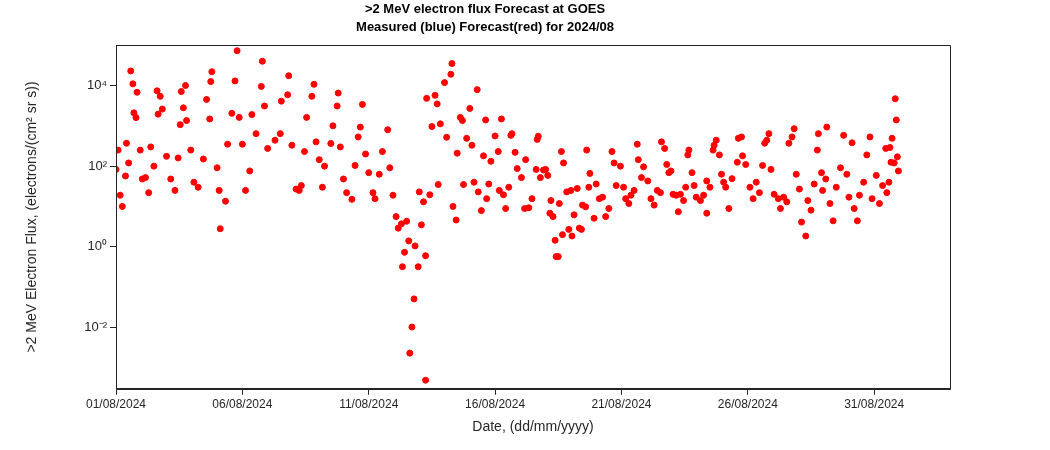 This screenshot has height=450, width=1050. I want to click on y-tick-label: 10⁰, so click(97, 246).